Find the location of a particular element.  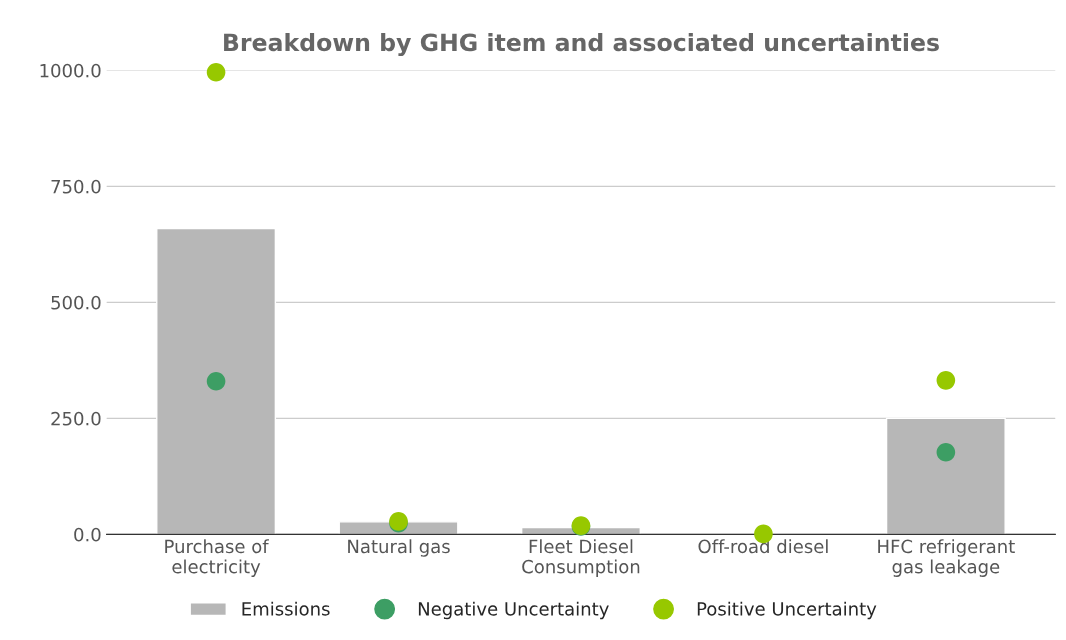

x-tick-label: Fleet Diesel Consumption is located at coordinates (581, 558).